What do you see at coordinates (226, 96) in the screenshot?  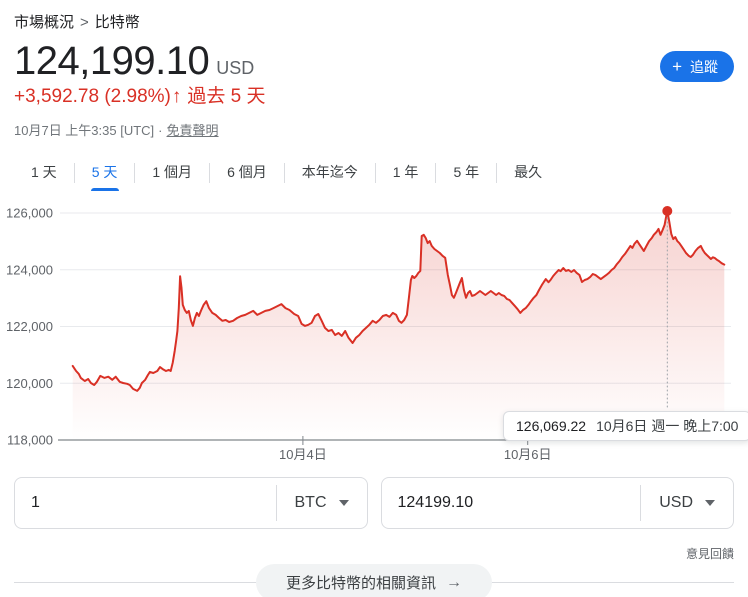 I see `change-period: 過去 5 天` at bounding box center [226, 96].